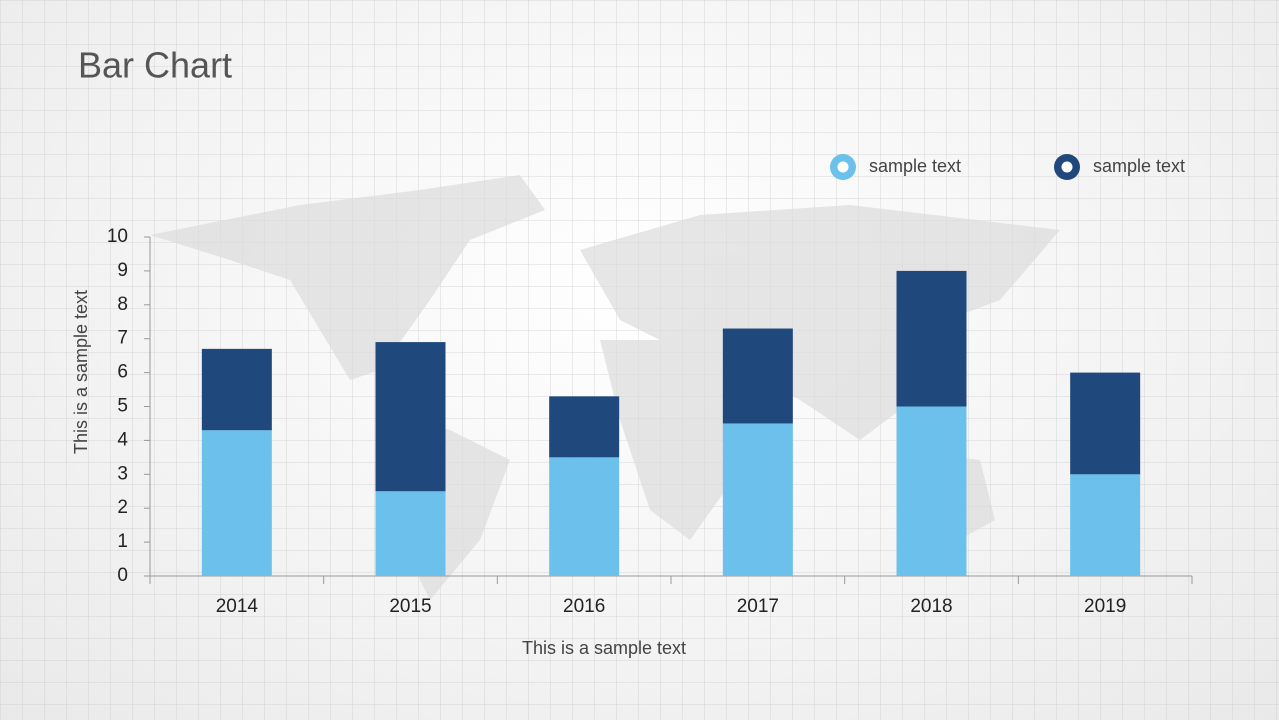  What do you see at coordinates (122, 406) in the screenshot?
I see `y-tick-label: 5` at bounding box center [122, 406].